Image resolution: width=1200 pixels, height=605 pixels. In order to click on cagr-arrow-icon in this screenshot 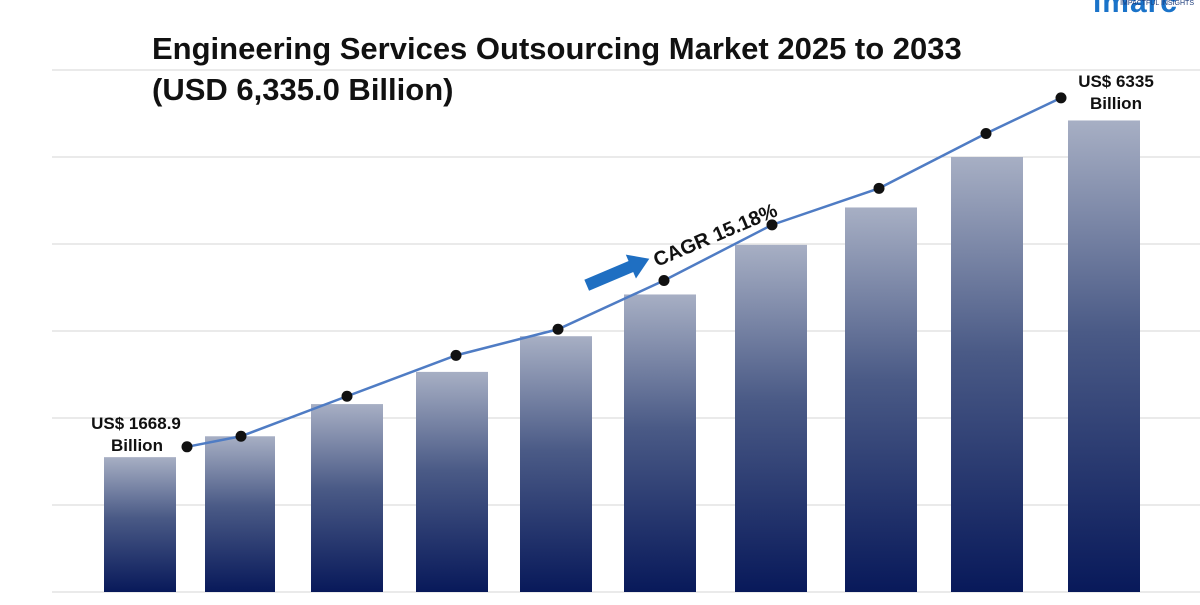, I will do `click(617, 272)`.